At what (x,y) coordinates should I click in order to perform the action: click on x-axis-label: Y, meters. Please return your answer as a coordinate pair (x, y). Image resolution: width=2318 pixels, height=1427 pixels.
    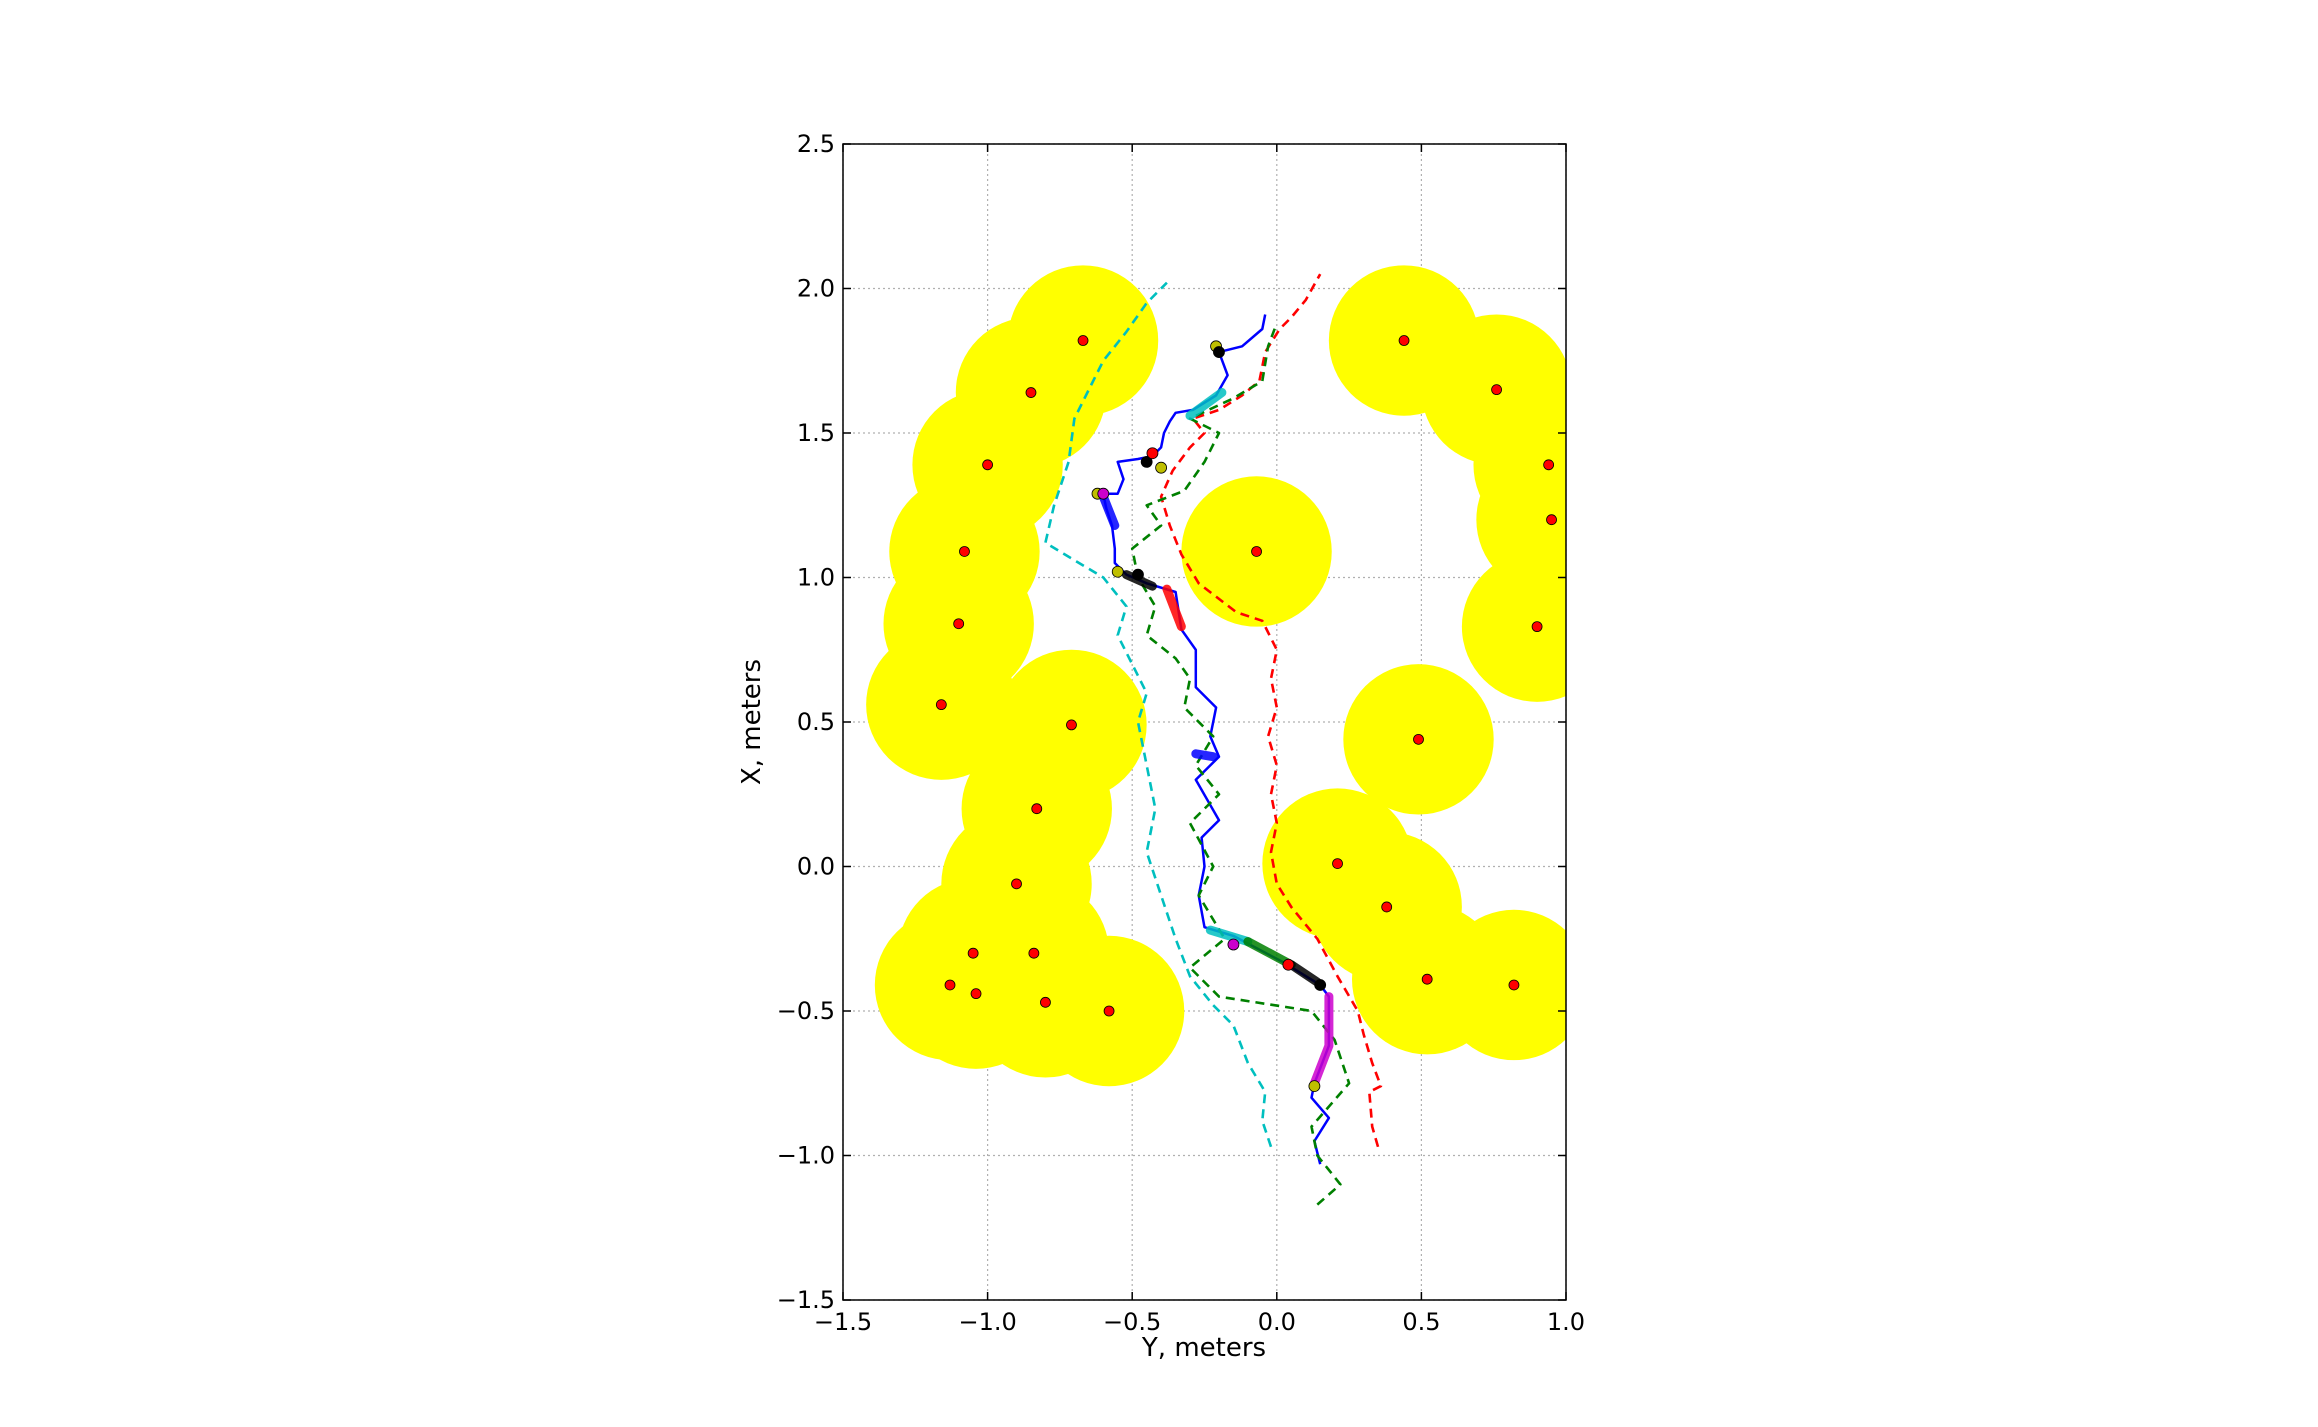
    Looking at the image, I should click on (1203, 1348).